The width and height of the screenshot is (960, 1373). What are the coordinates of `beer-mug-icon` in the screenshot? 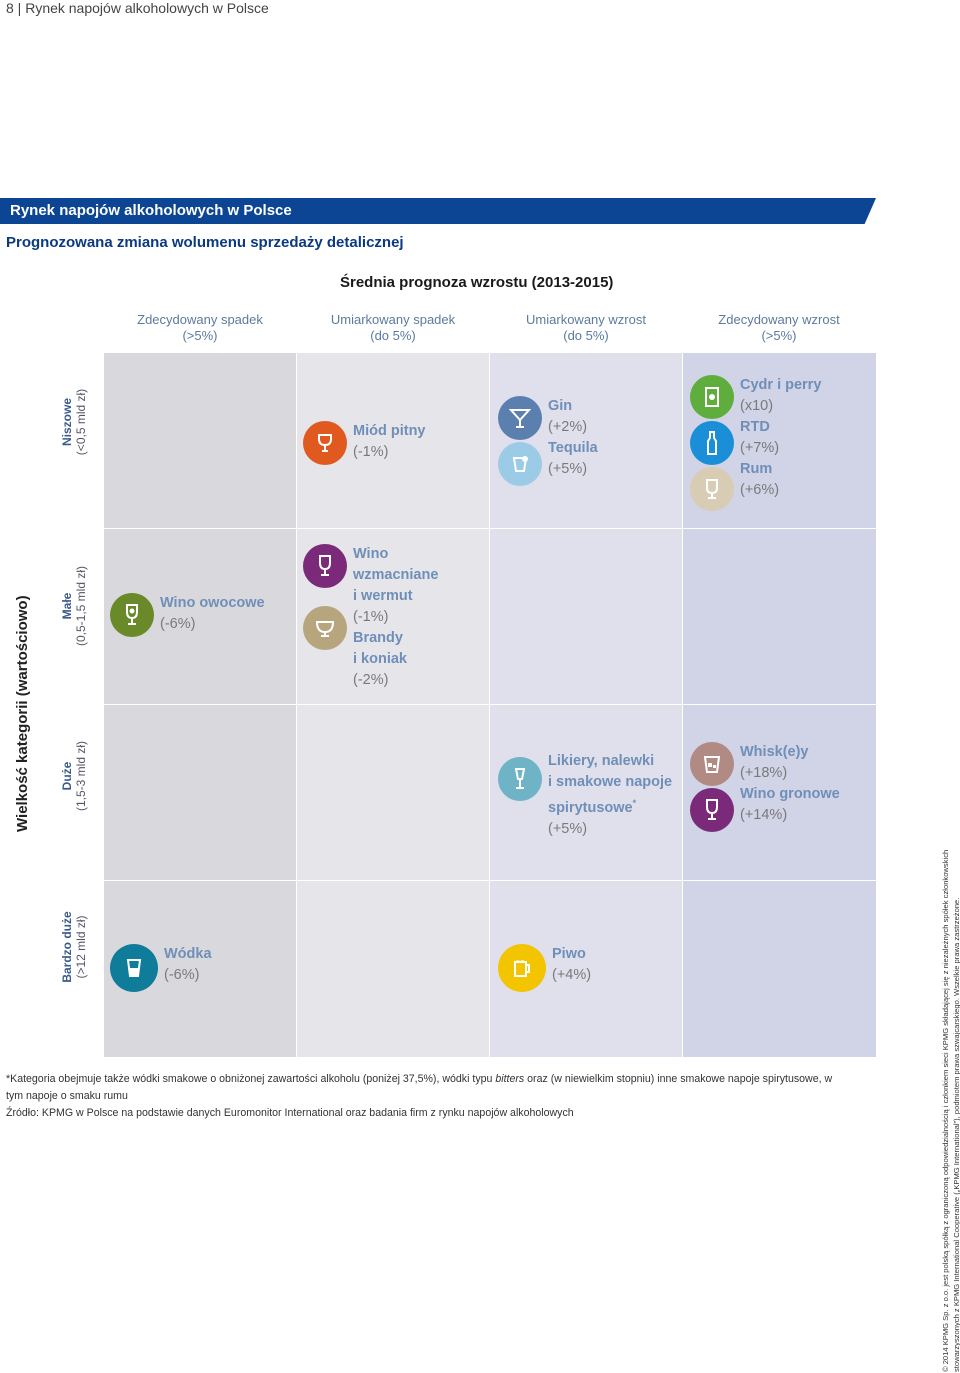 It's located at (522, 968).